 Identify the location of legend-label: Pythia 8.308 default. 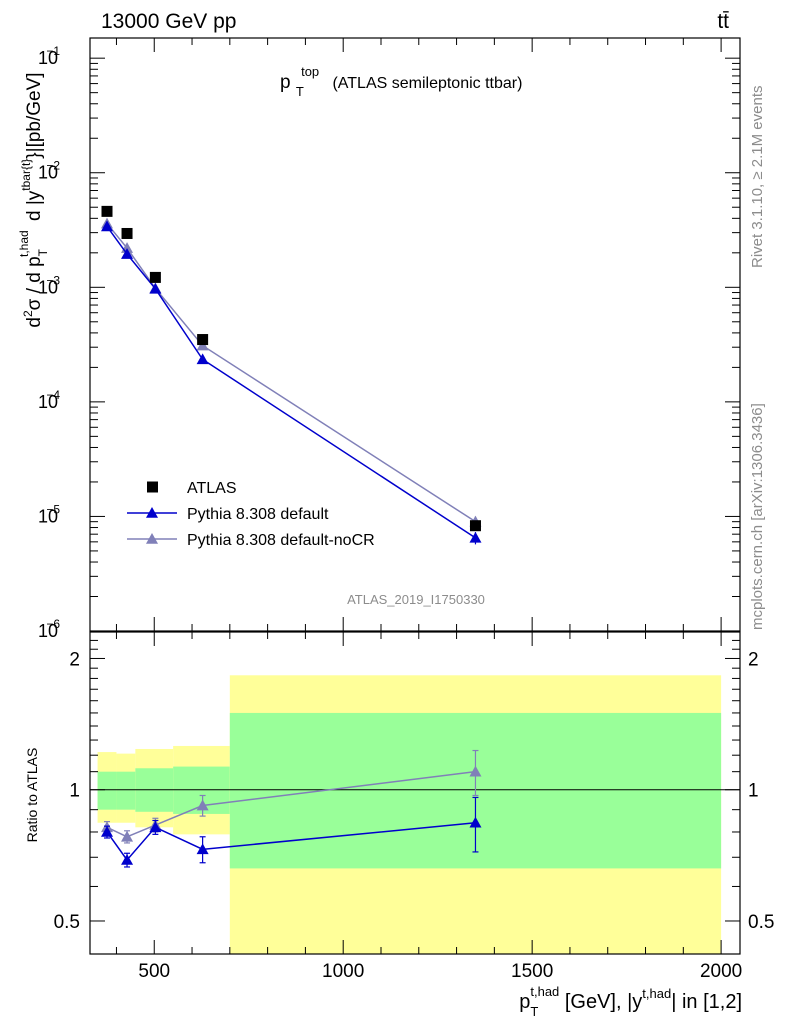
(258, 514).